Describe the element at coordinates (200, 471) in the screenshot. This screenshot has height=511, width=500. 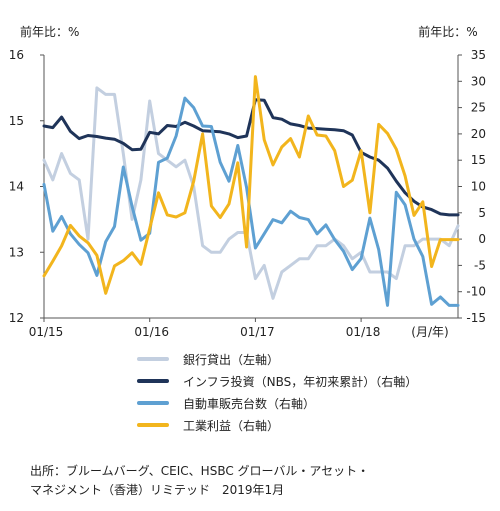
I see `source-line-1: 出所：ブルームバーグ、CEIC、HSBC グローバル・アセット・` at that location.